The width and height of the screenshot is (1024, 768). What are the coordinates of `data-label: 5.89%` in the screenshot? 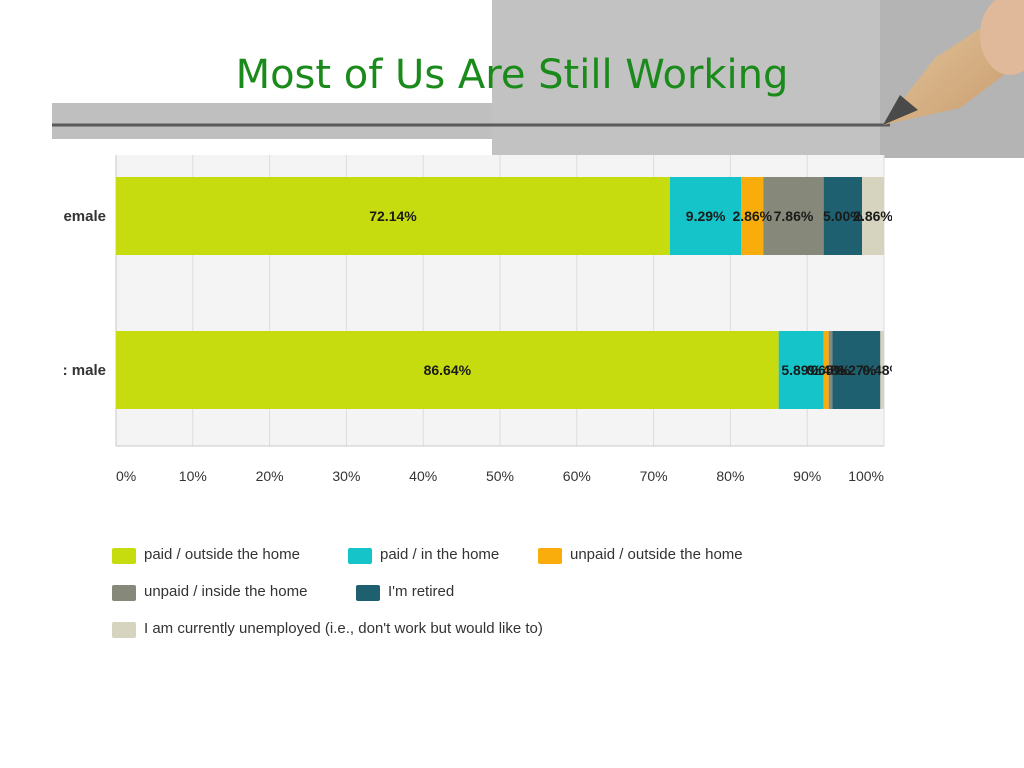 It's located at (801, 370).